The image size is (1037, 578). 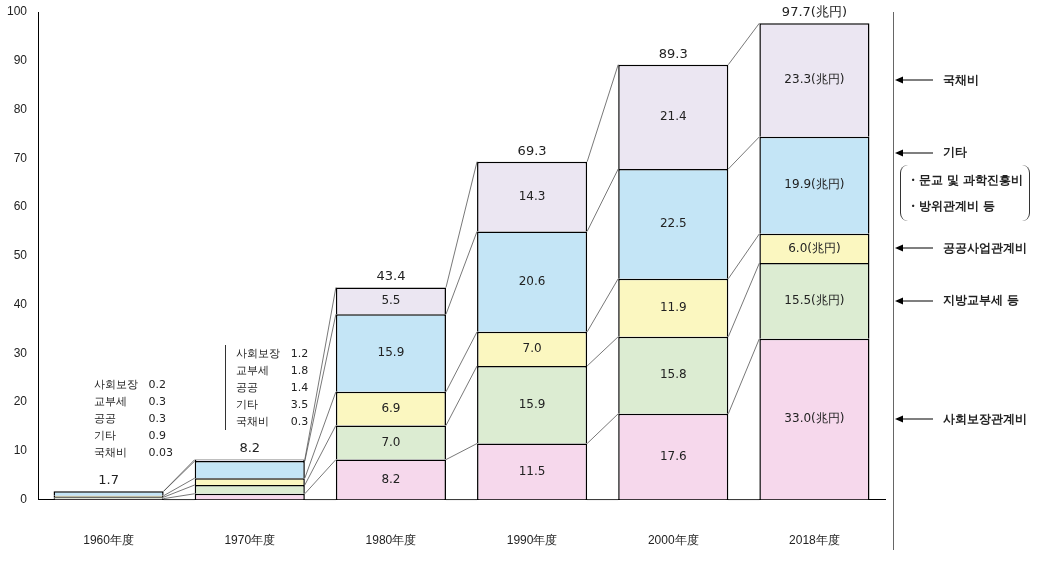 I want to click on data-label: 11.9, so click(x=673, y=306).